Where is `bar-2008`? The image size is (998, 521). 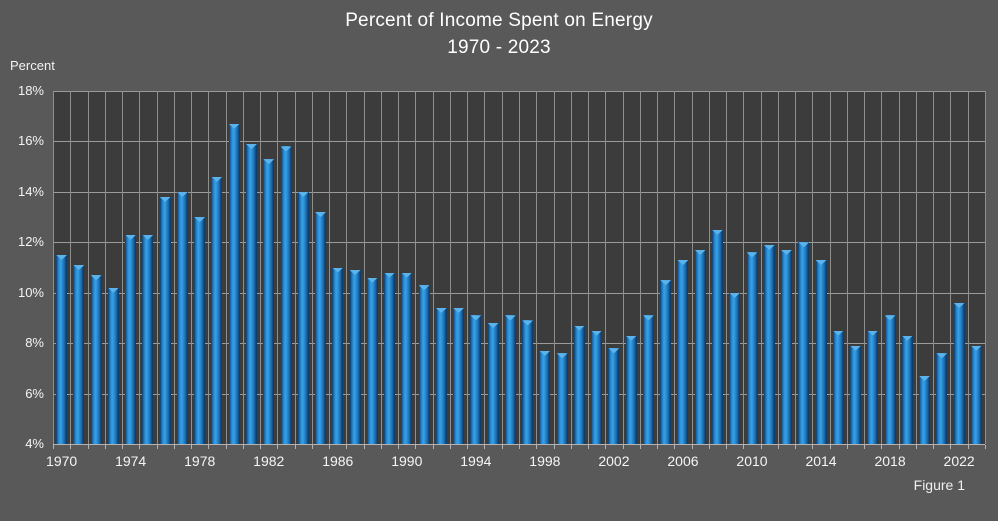
bar-2008 is located at coordinates (717, 336).